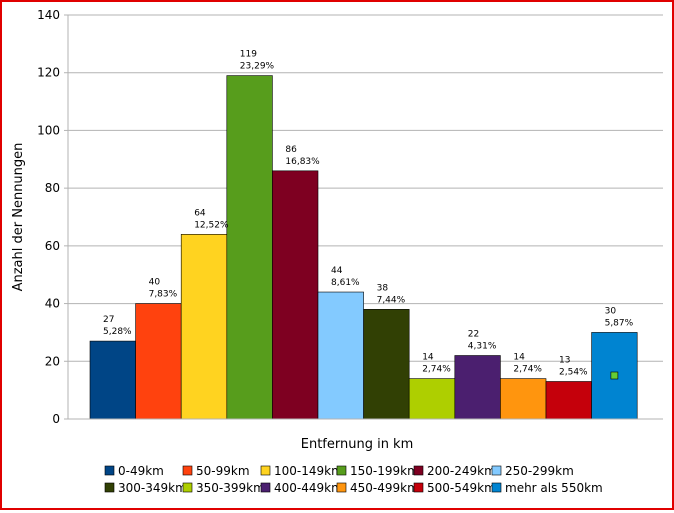 This screenshot has height=513, width=674. Describe the element at coordinates (56, 419) in the screenshot. I see `y-tick-label: 0` at that location.